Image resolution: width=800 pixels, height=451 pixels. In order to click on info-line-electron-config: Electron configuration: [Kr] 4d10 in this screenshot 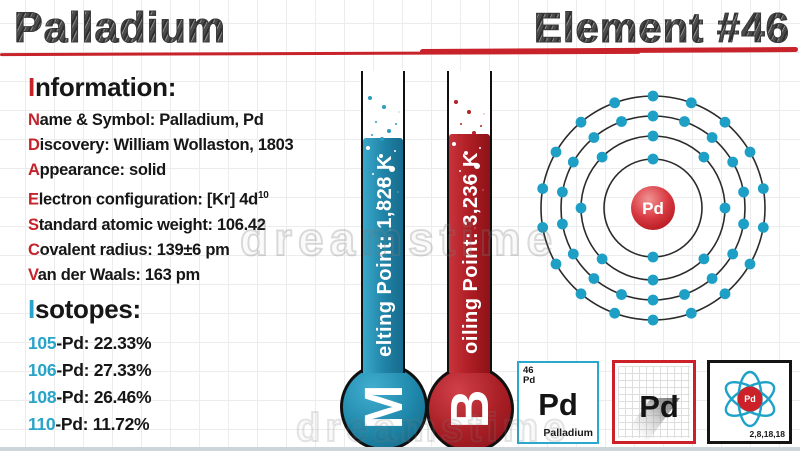, I will do `click(160, 198)`.